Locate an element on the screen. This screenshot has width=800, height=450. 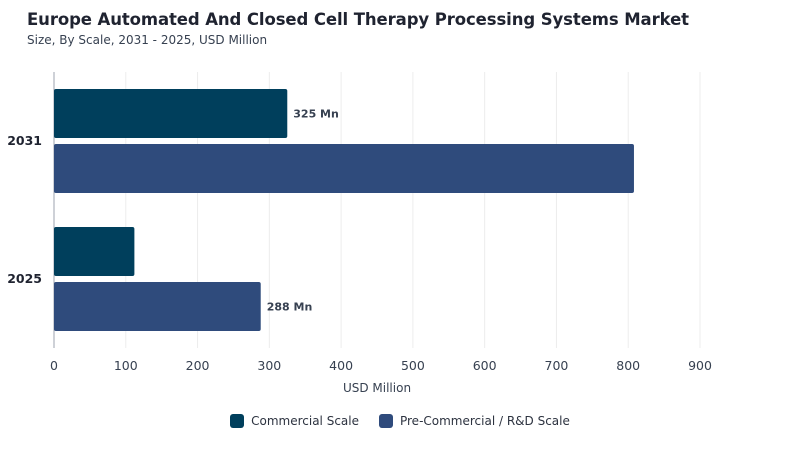
chart-subtitle: Size, By Scale, 2031 - 2025, USD Million is located at coordinates (147, 40).